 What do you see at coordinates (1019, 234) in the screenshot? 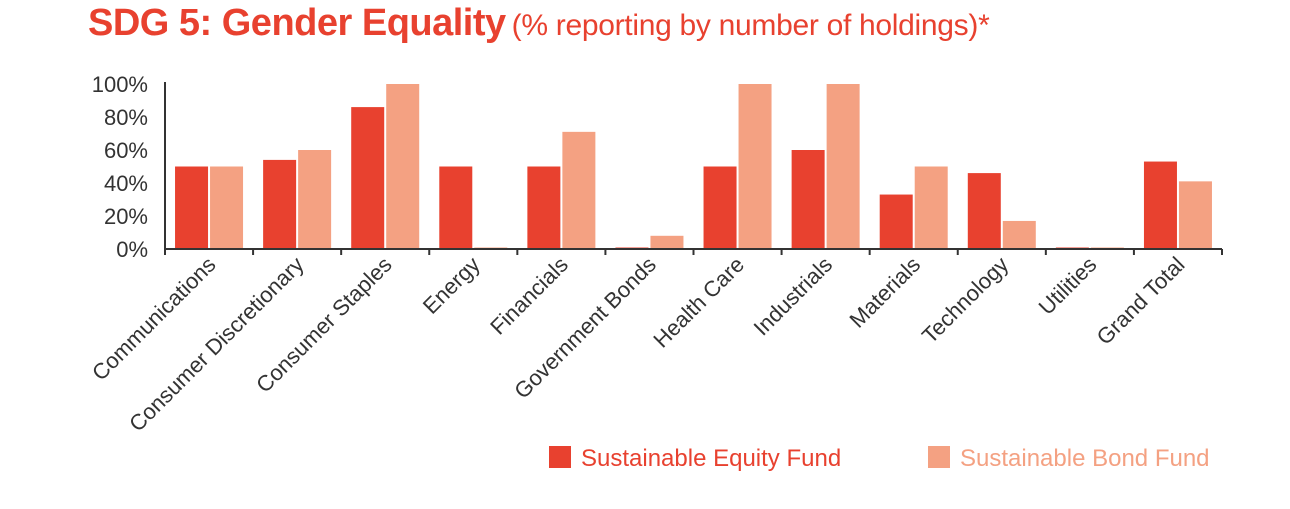
I see `bar-bond-technology` at bounding box center [1019, 234].